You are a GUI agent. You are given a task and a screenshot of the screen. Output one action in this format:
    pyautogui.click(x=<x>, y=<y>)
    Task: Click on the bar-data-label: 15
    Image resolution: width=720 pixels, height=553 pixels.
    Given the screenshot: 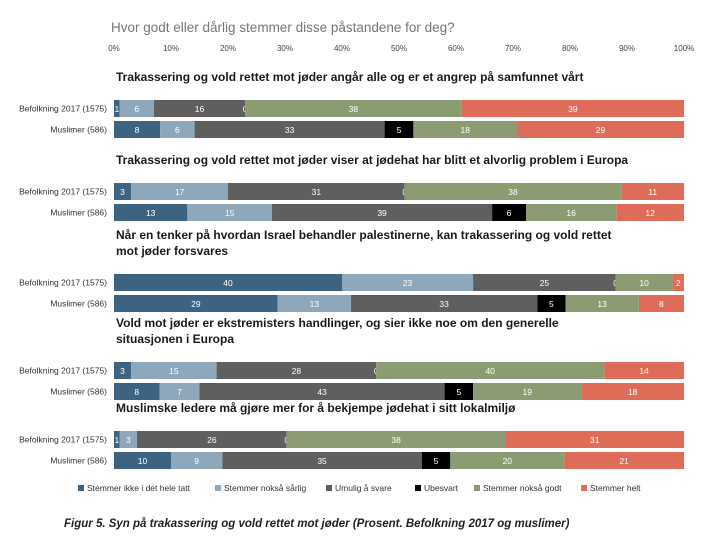 What is the action you would take?
    pyautogui.click(x=174, y=371)
    